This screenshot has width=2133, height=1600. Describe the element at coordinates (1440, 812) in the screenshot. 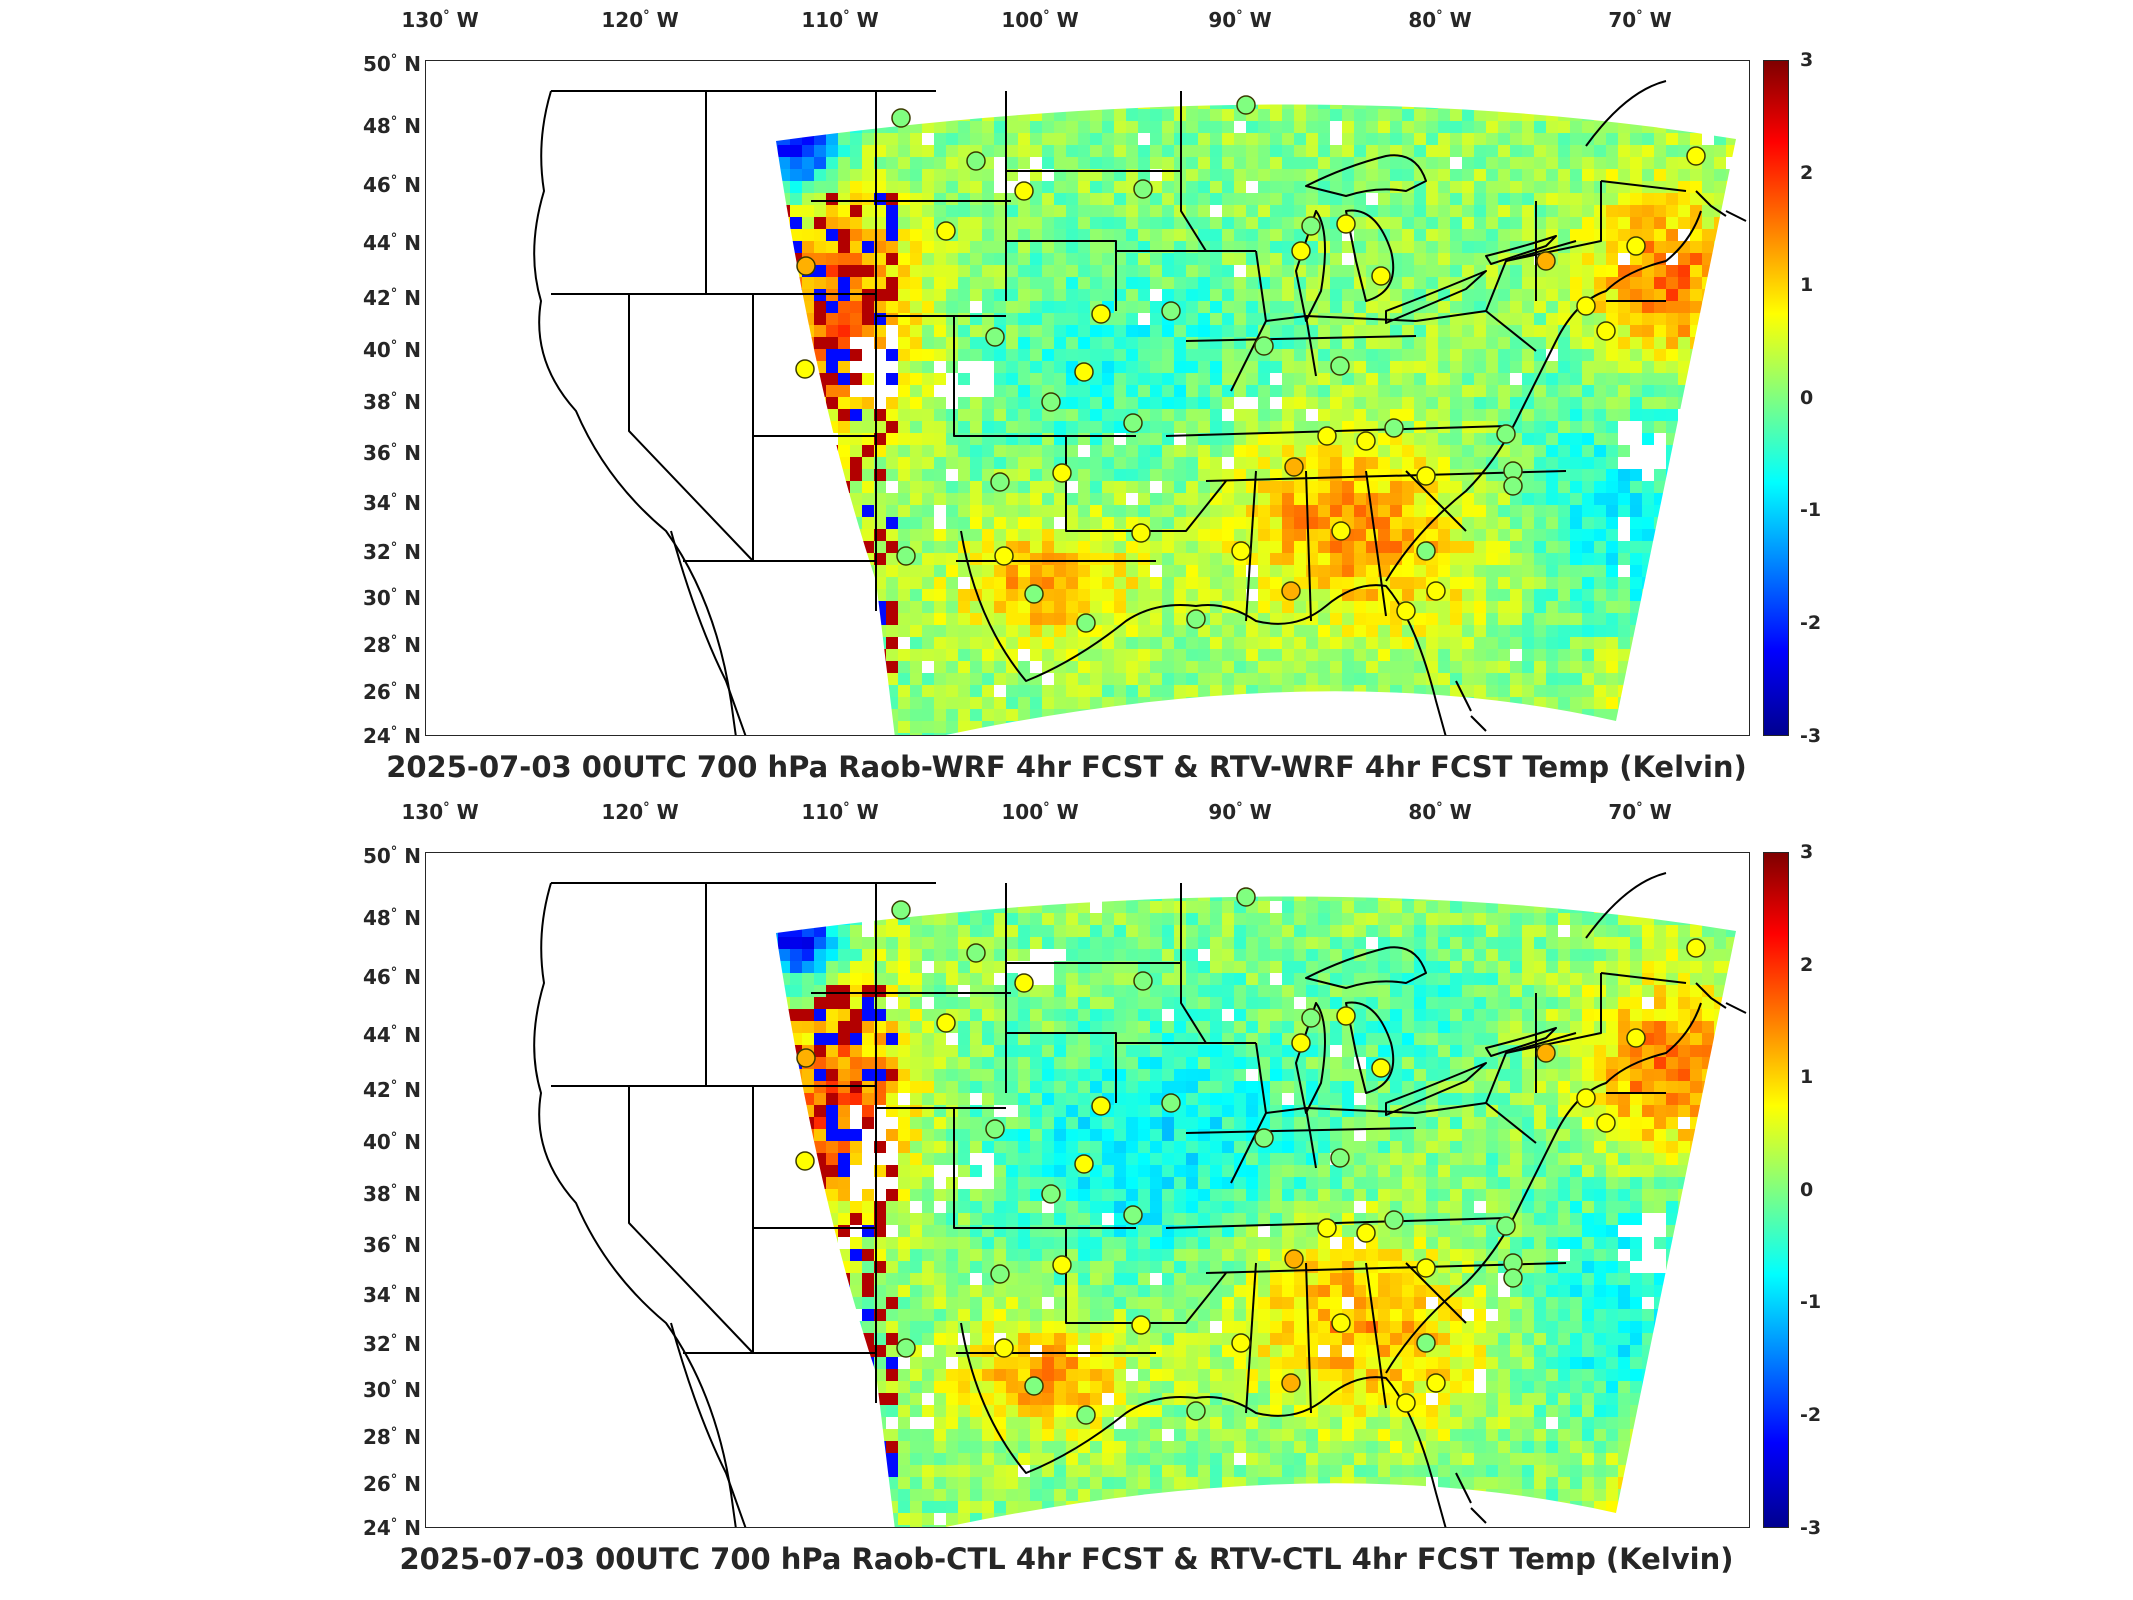

I see `longitude-label: 80° W` at that location.